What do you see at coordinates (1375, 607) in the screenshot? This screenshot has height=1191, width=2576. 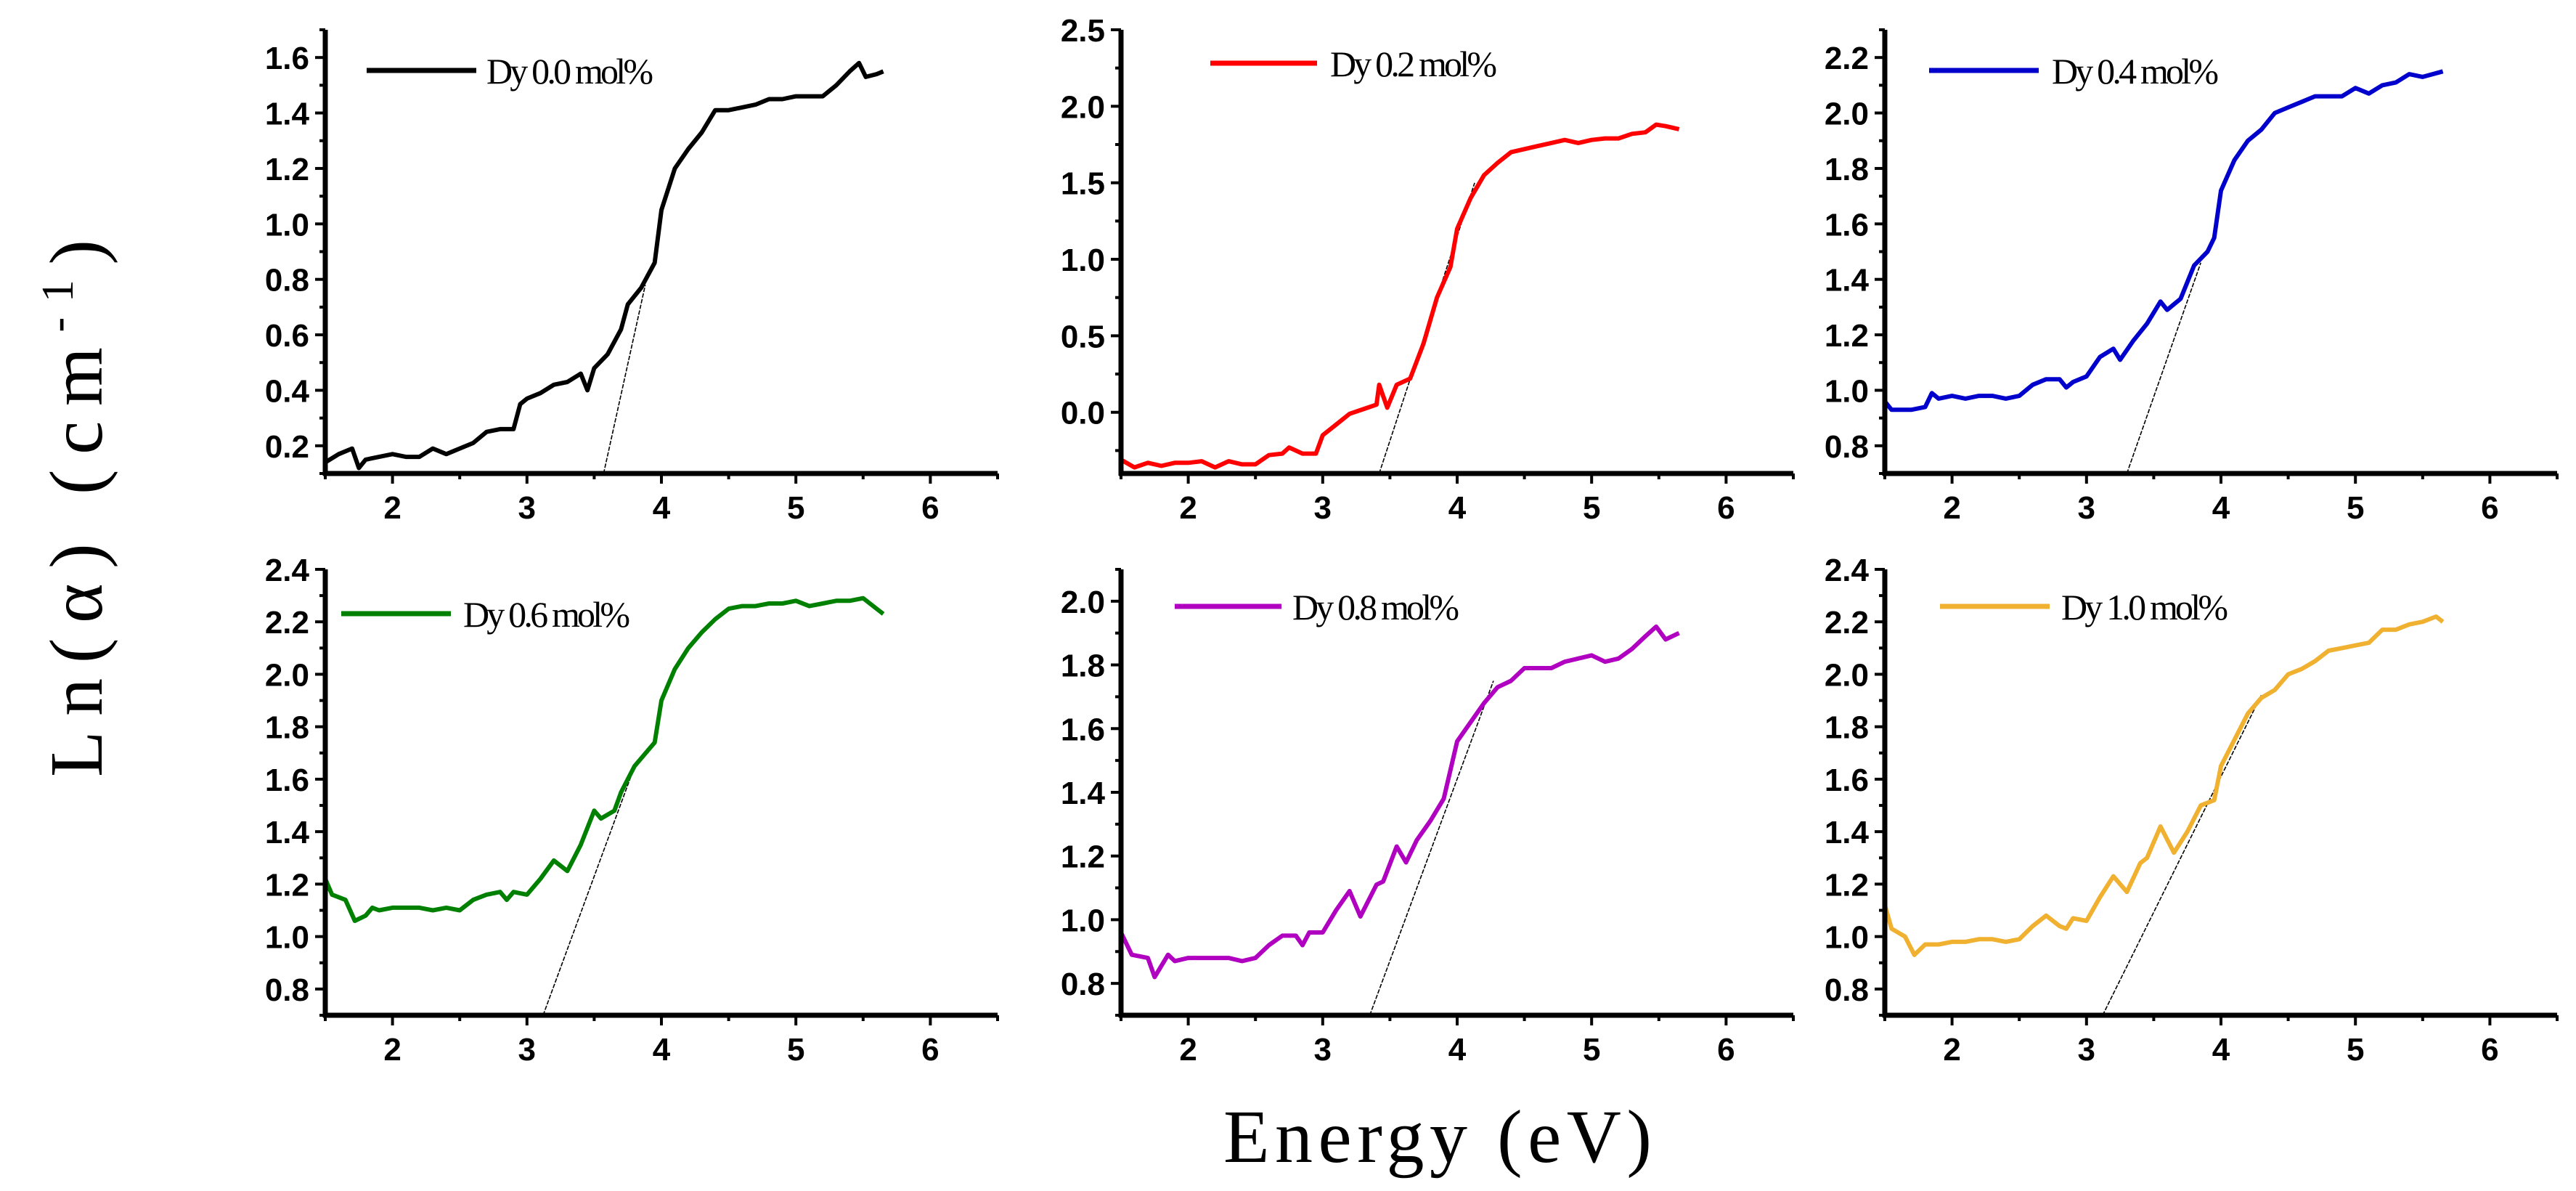 I see `legend-label: Dy 0.8 mol%` at bounding box center [1375, 607].